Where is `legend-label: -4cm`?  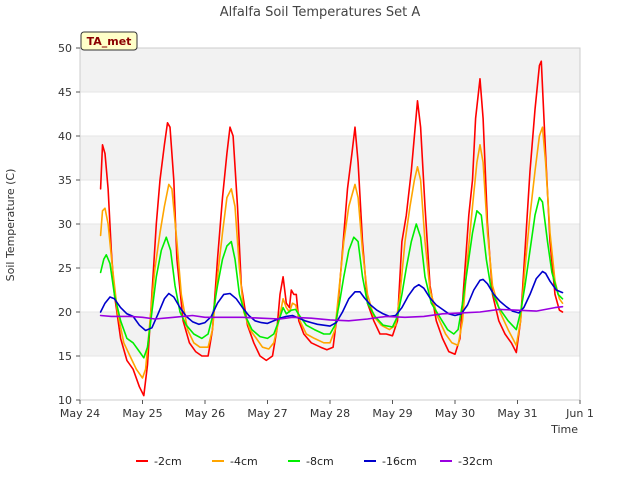
legend-label: -4cm is located at coordinates (244, 461).